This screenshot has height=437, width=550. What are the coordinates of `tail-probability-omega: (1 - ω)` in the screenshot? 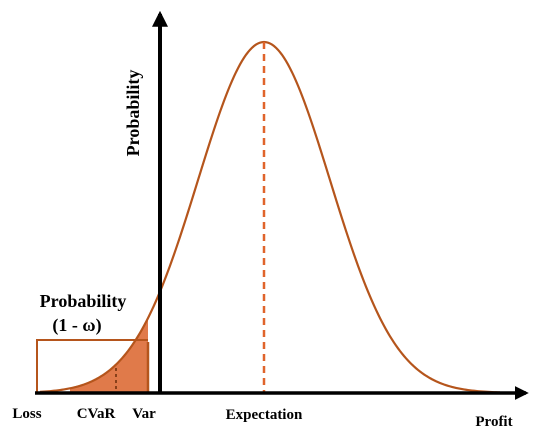 It's located at (76, 325).